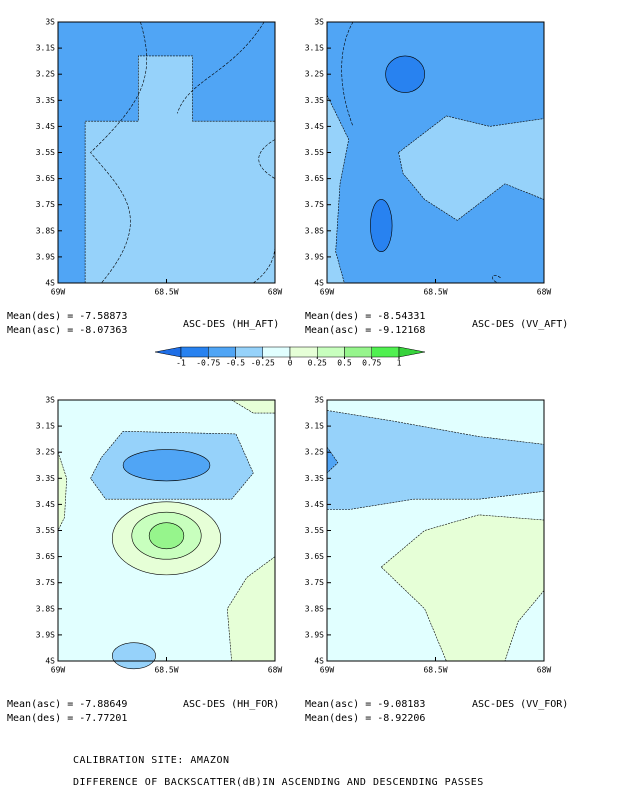  Describe the element at coordinates (344, 363) in the screenshot. I see `colorbar-label: 0.5` at that location.